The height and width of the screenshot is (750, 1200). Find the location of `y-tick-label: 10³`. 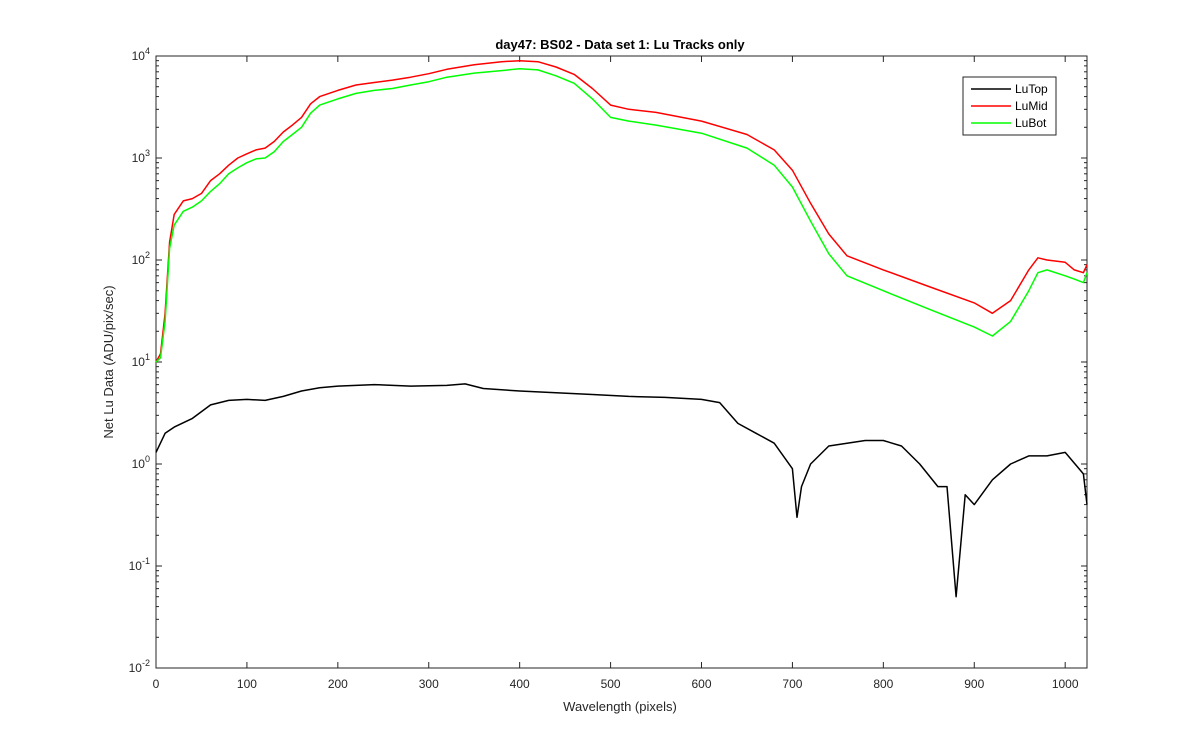

y-tick-label: 10³ is located at coordinates (141, 156).